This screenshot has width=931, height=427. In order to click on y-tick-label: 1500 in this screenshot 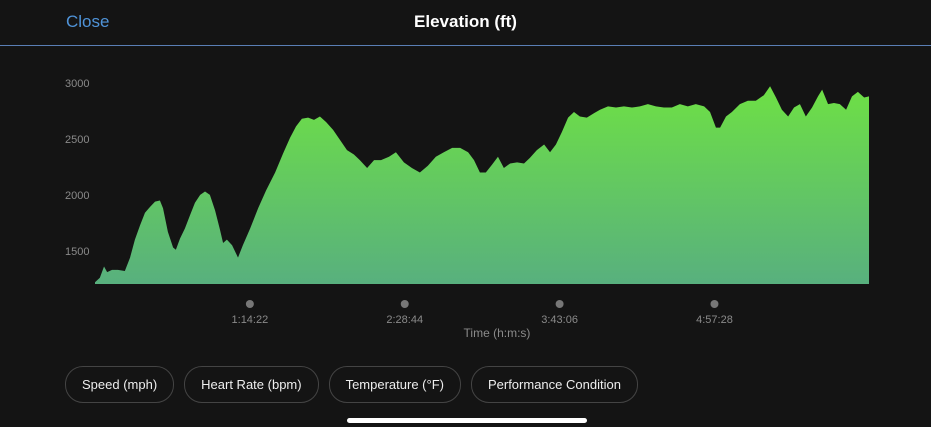, I will do `click(77, 252)`.